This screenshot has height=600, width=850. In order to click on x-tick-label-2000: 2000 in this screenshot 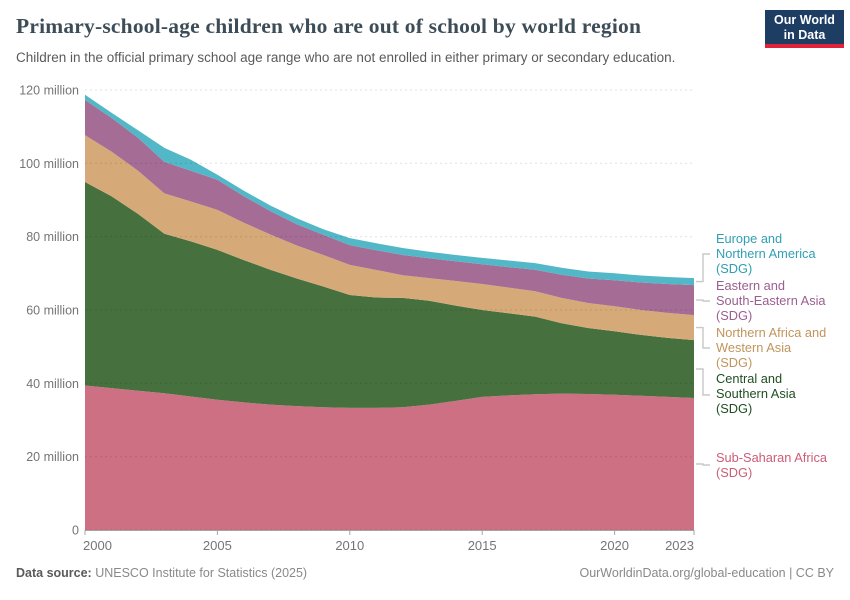, I will do `click(97, 545)`.